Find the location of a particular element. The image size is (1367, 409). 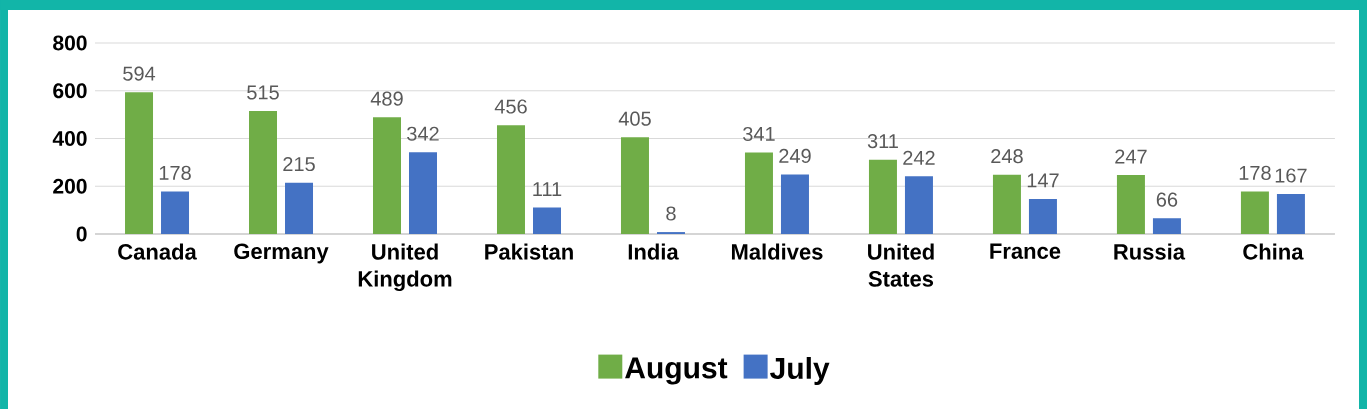

y-tick-label: 400 is located at coordinates (69, 138).